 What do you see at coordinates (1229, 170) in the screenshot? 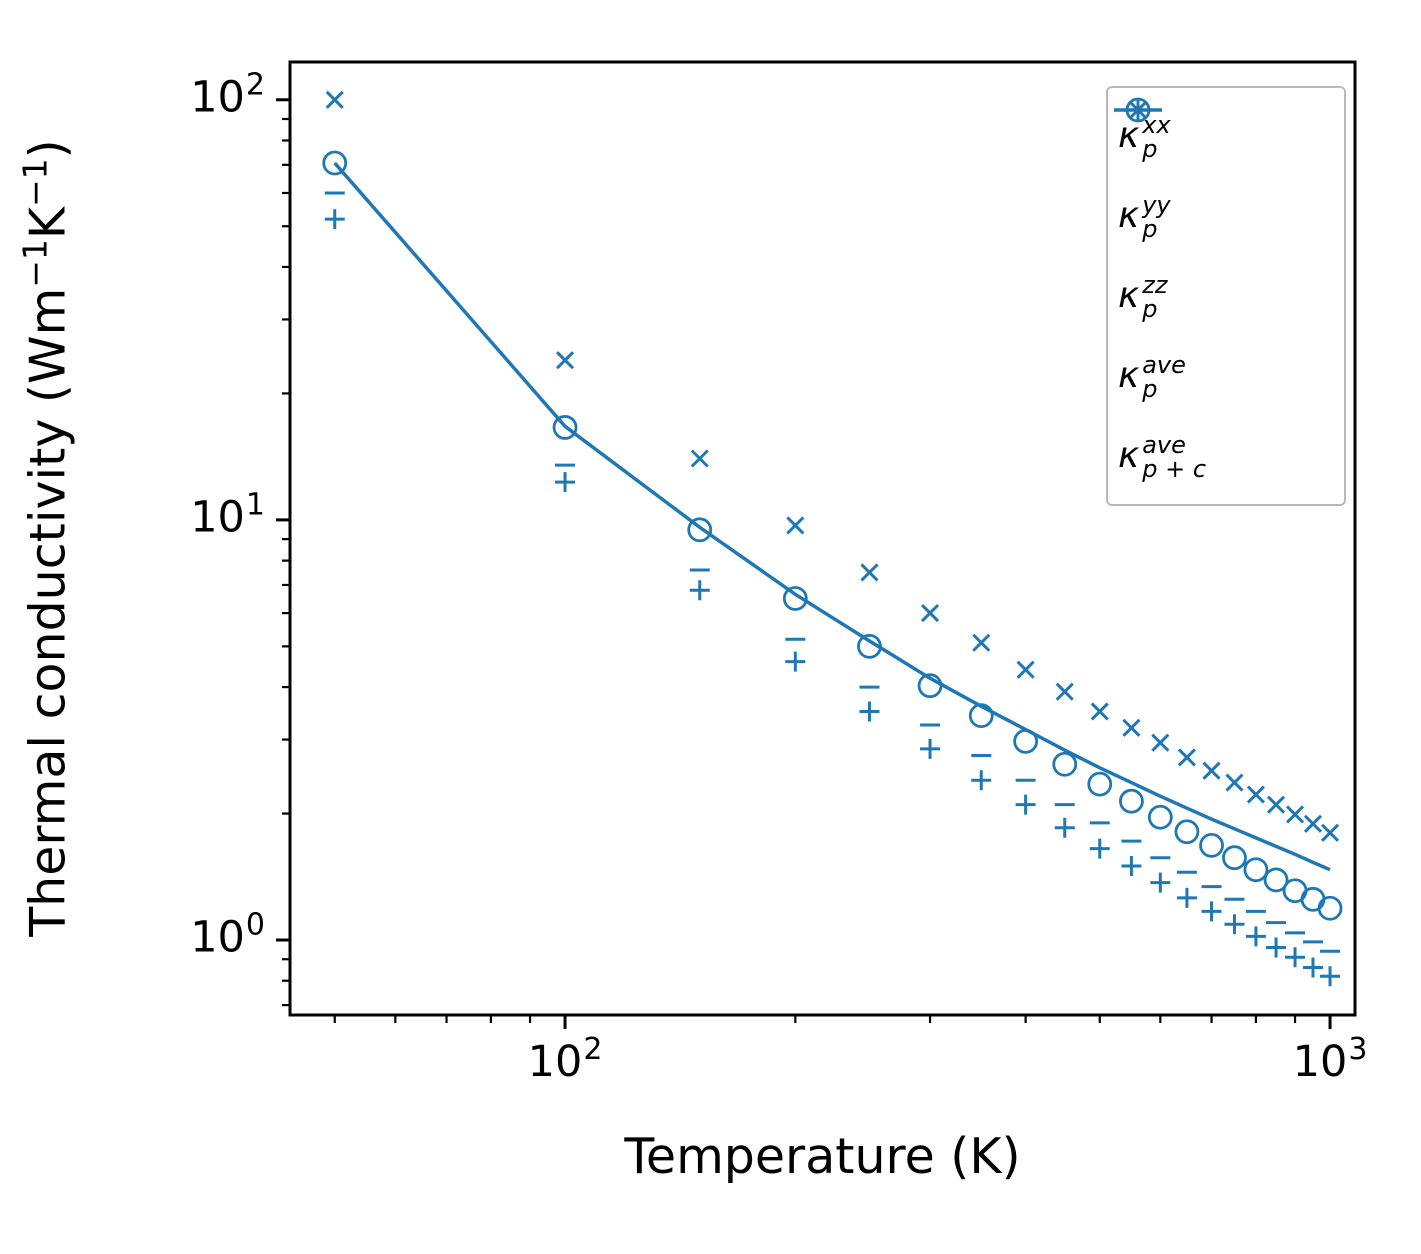
I see `legend-entry: κ yy p` at bounding box center [1229, 170].